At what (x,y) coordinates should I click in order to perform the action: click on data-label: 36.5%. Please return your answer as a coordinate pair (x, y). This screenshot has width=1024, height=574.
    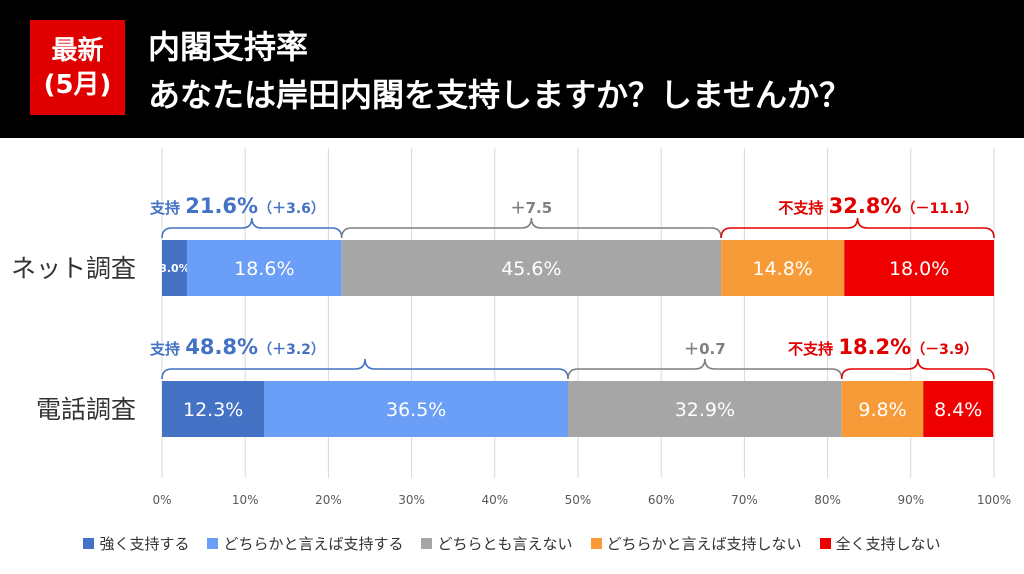
    Looking at the image, I should click on (416, 410).